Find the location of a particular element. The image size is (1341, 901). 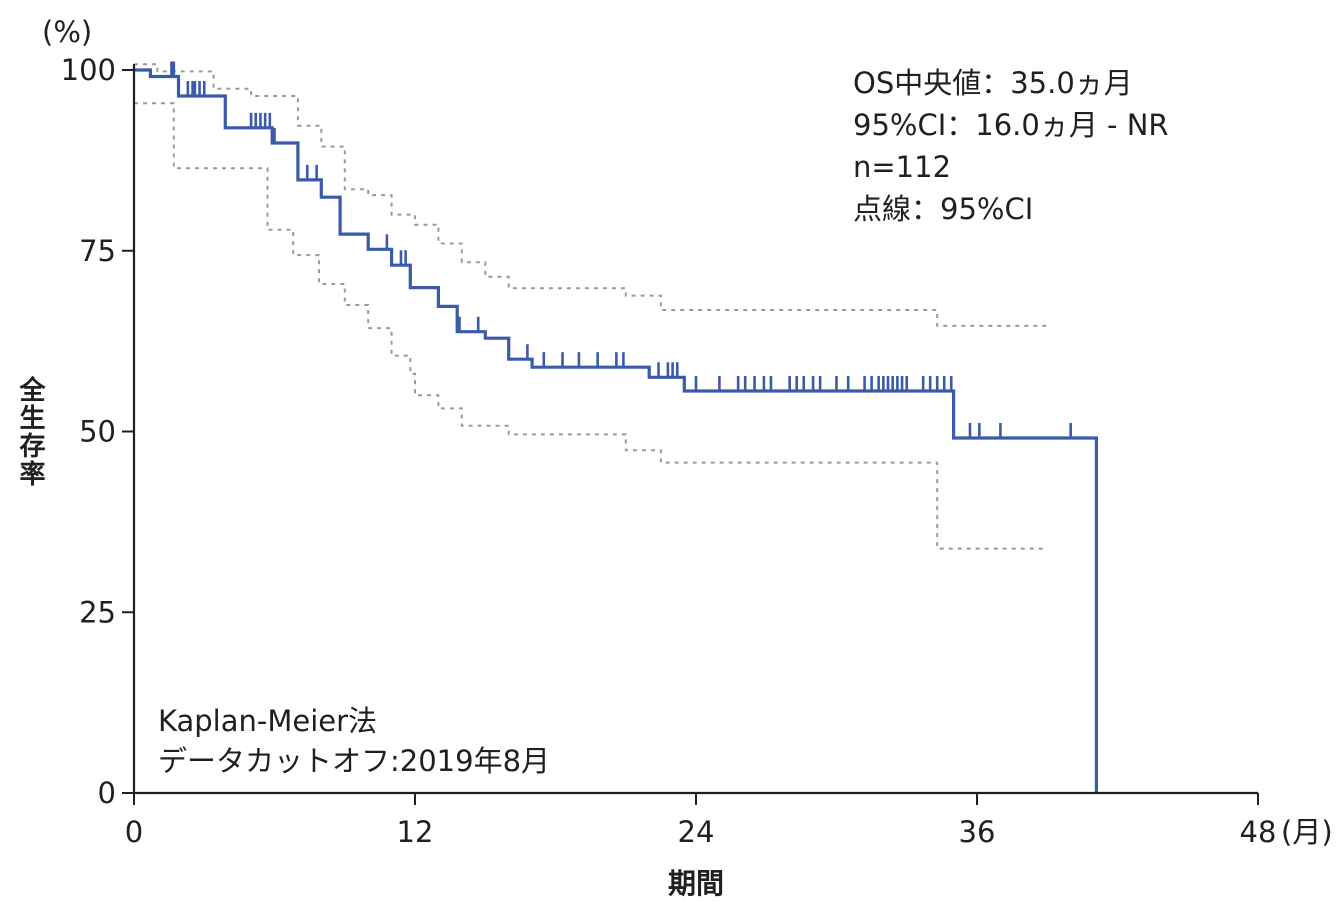

annotation-n: n=112 is located at coordinates (902, 167).